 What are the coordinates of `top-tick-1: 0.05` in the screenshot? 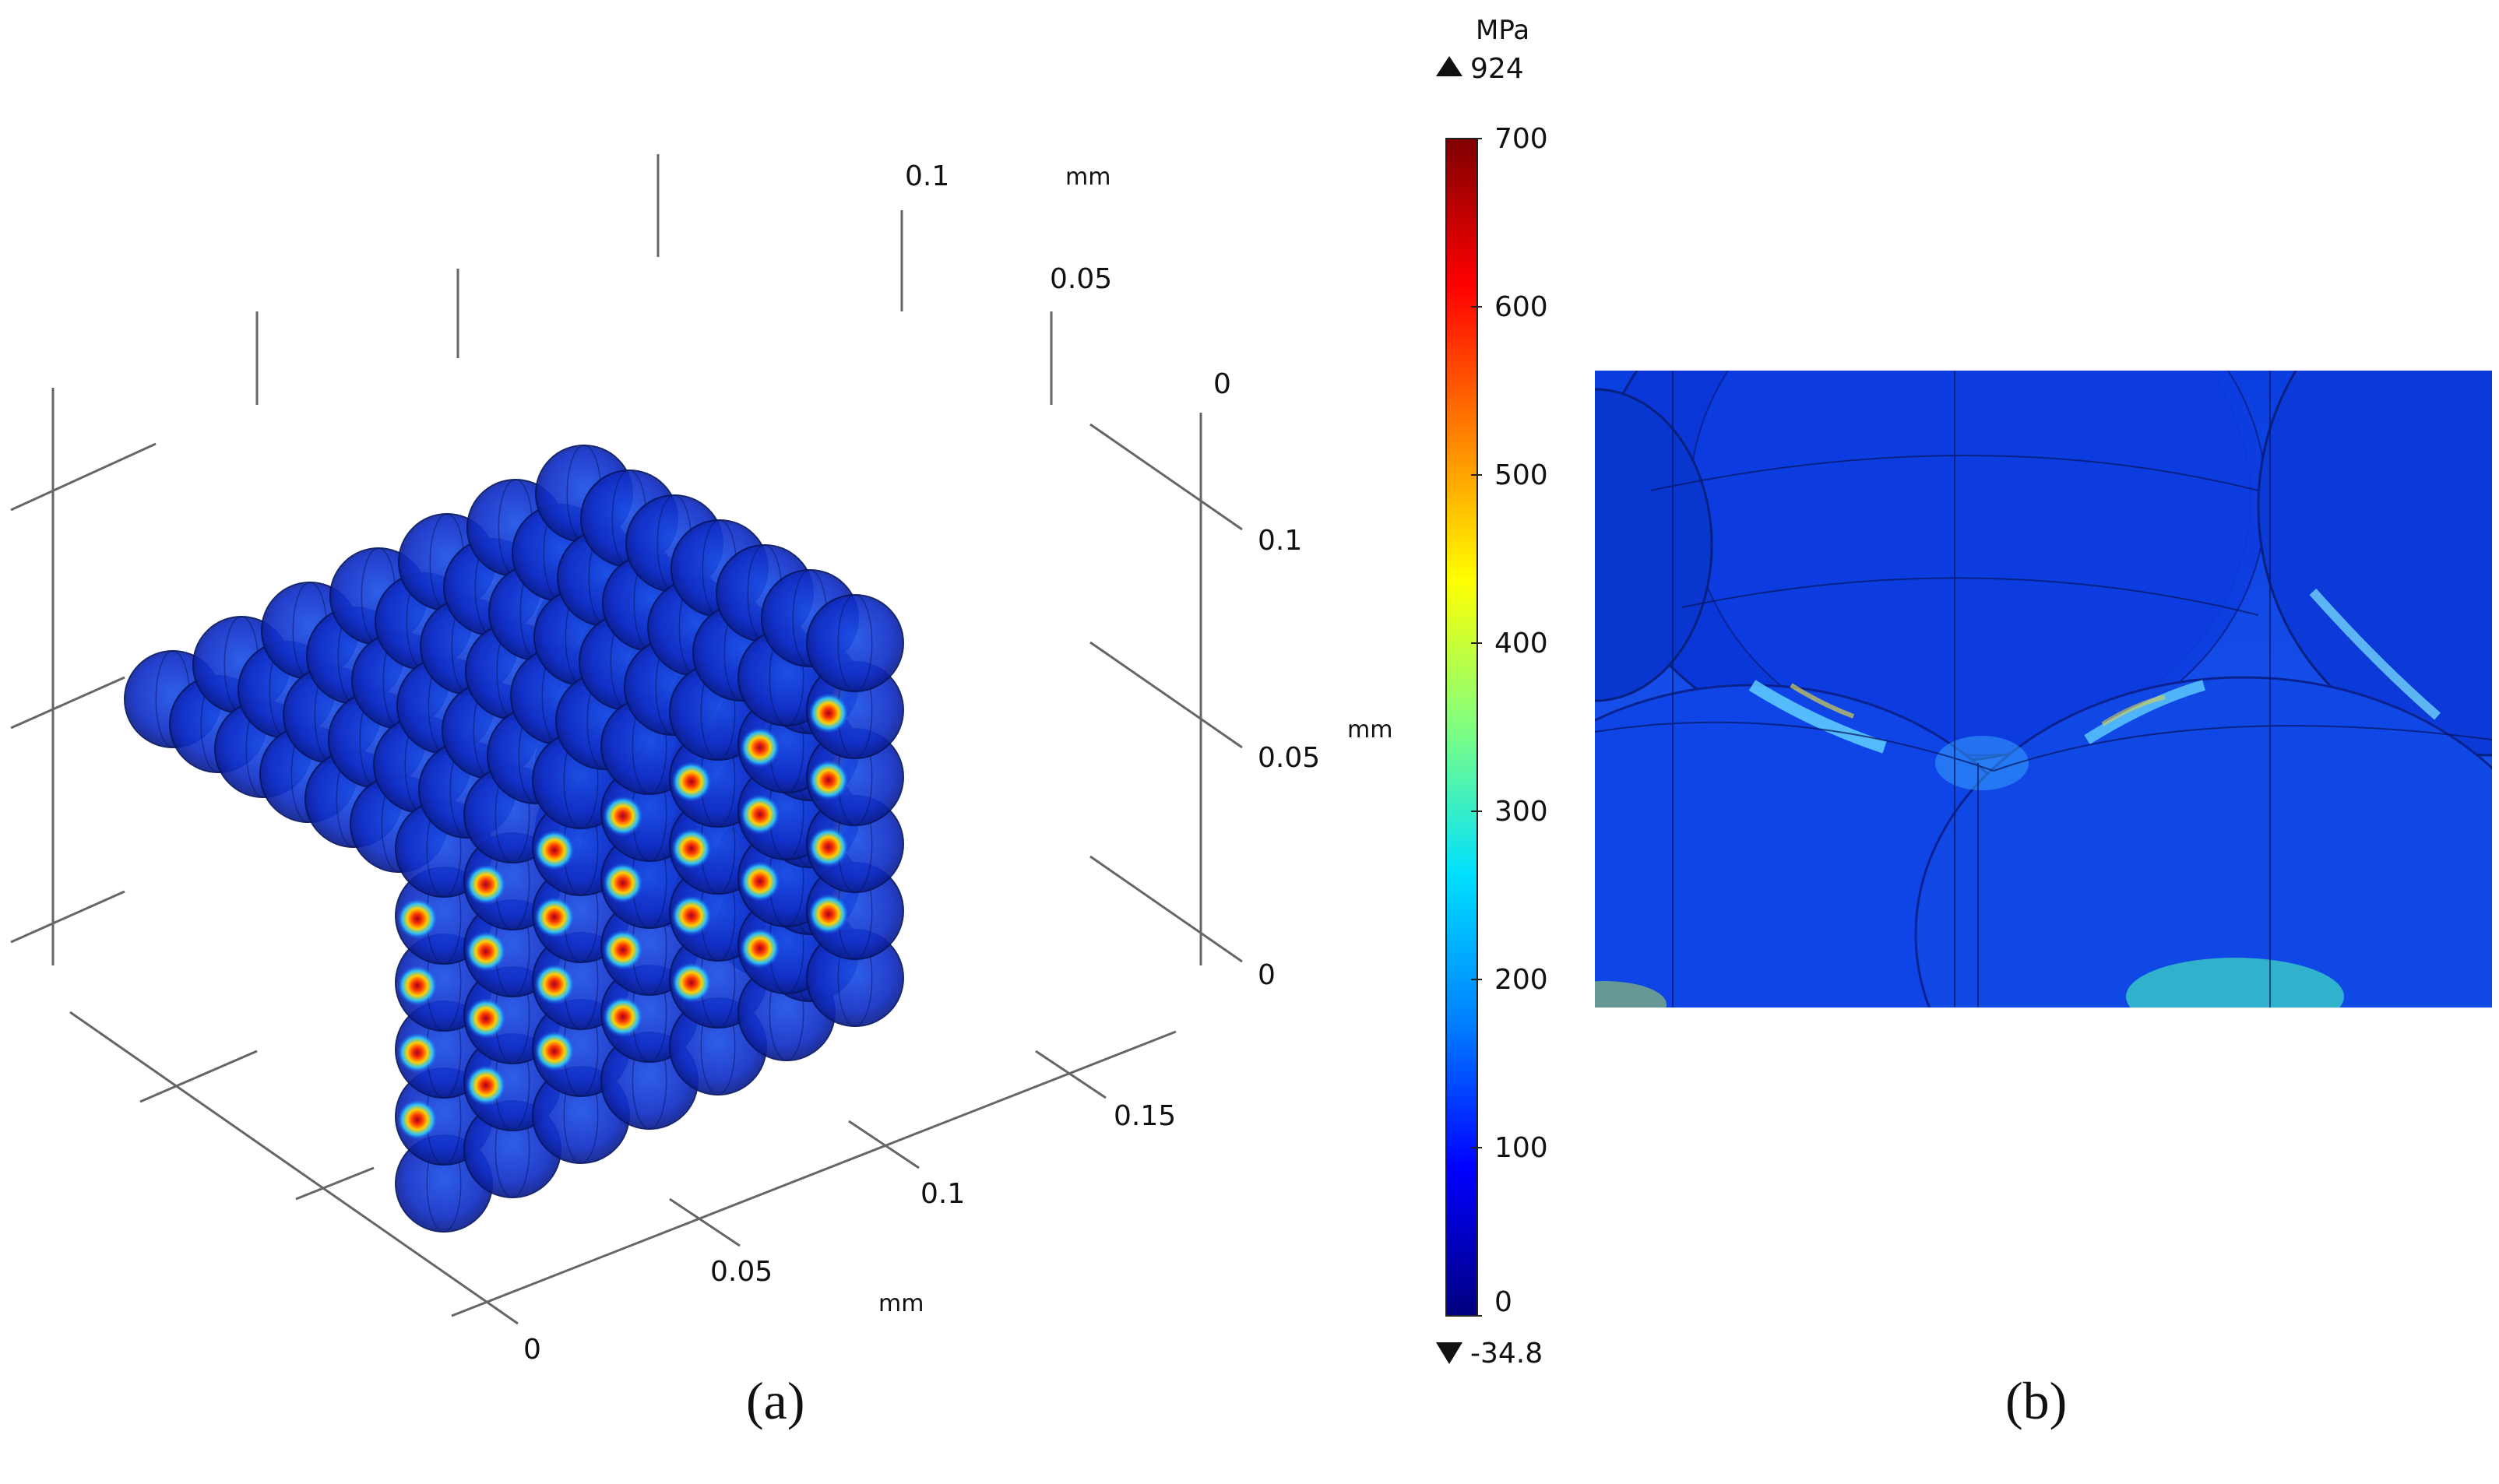 It's located at (1081, 279).